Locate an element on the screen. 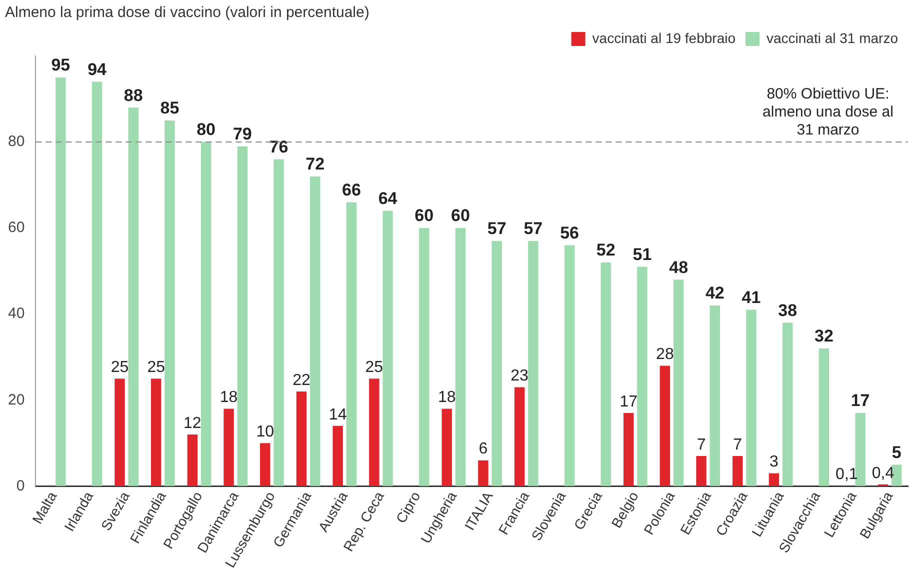 The height and width of the screenshot is (579, 918). data-label: 95 is located at coordinates (60, 65).